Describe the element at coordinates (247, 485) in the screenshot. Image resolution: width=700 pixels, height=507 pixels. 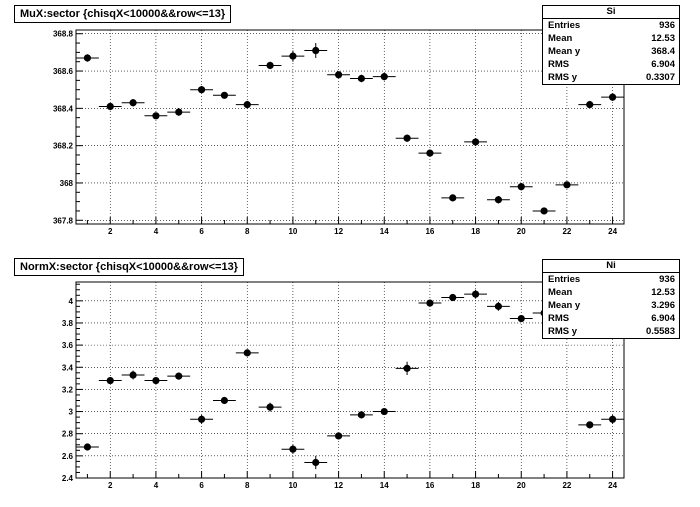
I see `x-tick-label: 8` at that location.